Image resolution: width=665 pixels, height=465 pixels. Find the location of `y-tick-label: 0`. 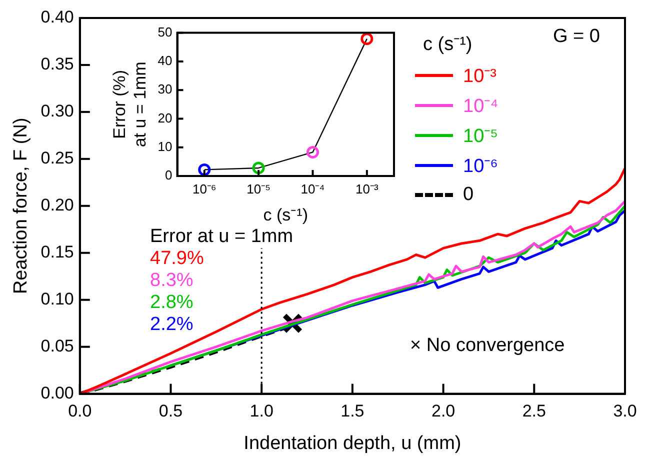

y-tick-label: 0 is located at coordinates (168, 175).